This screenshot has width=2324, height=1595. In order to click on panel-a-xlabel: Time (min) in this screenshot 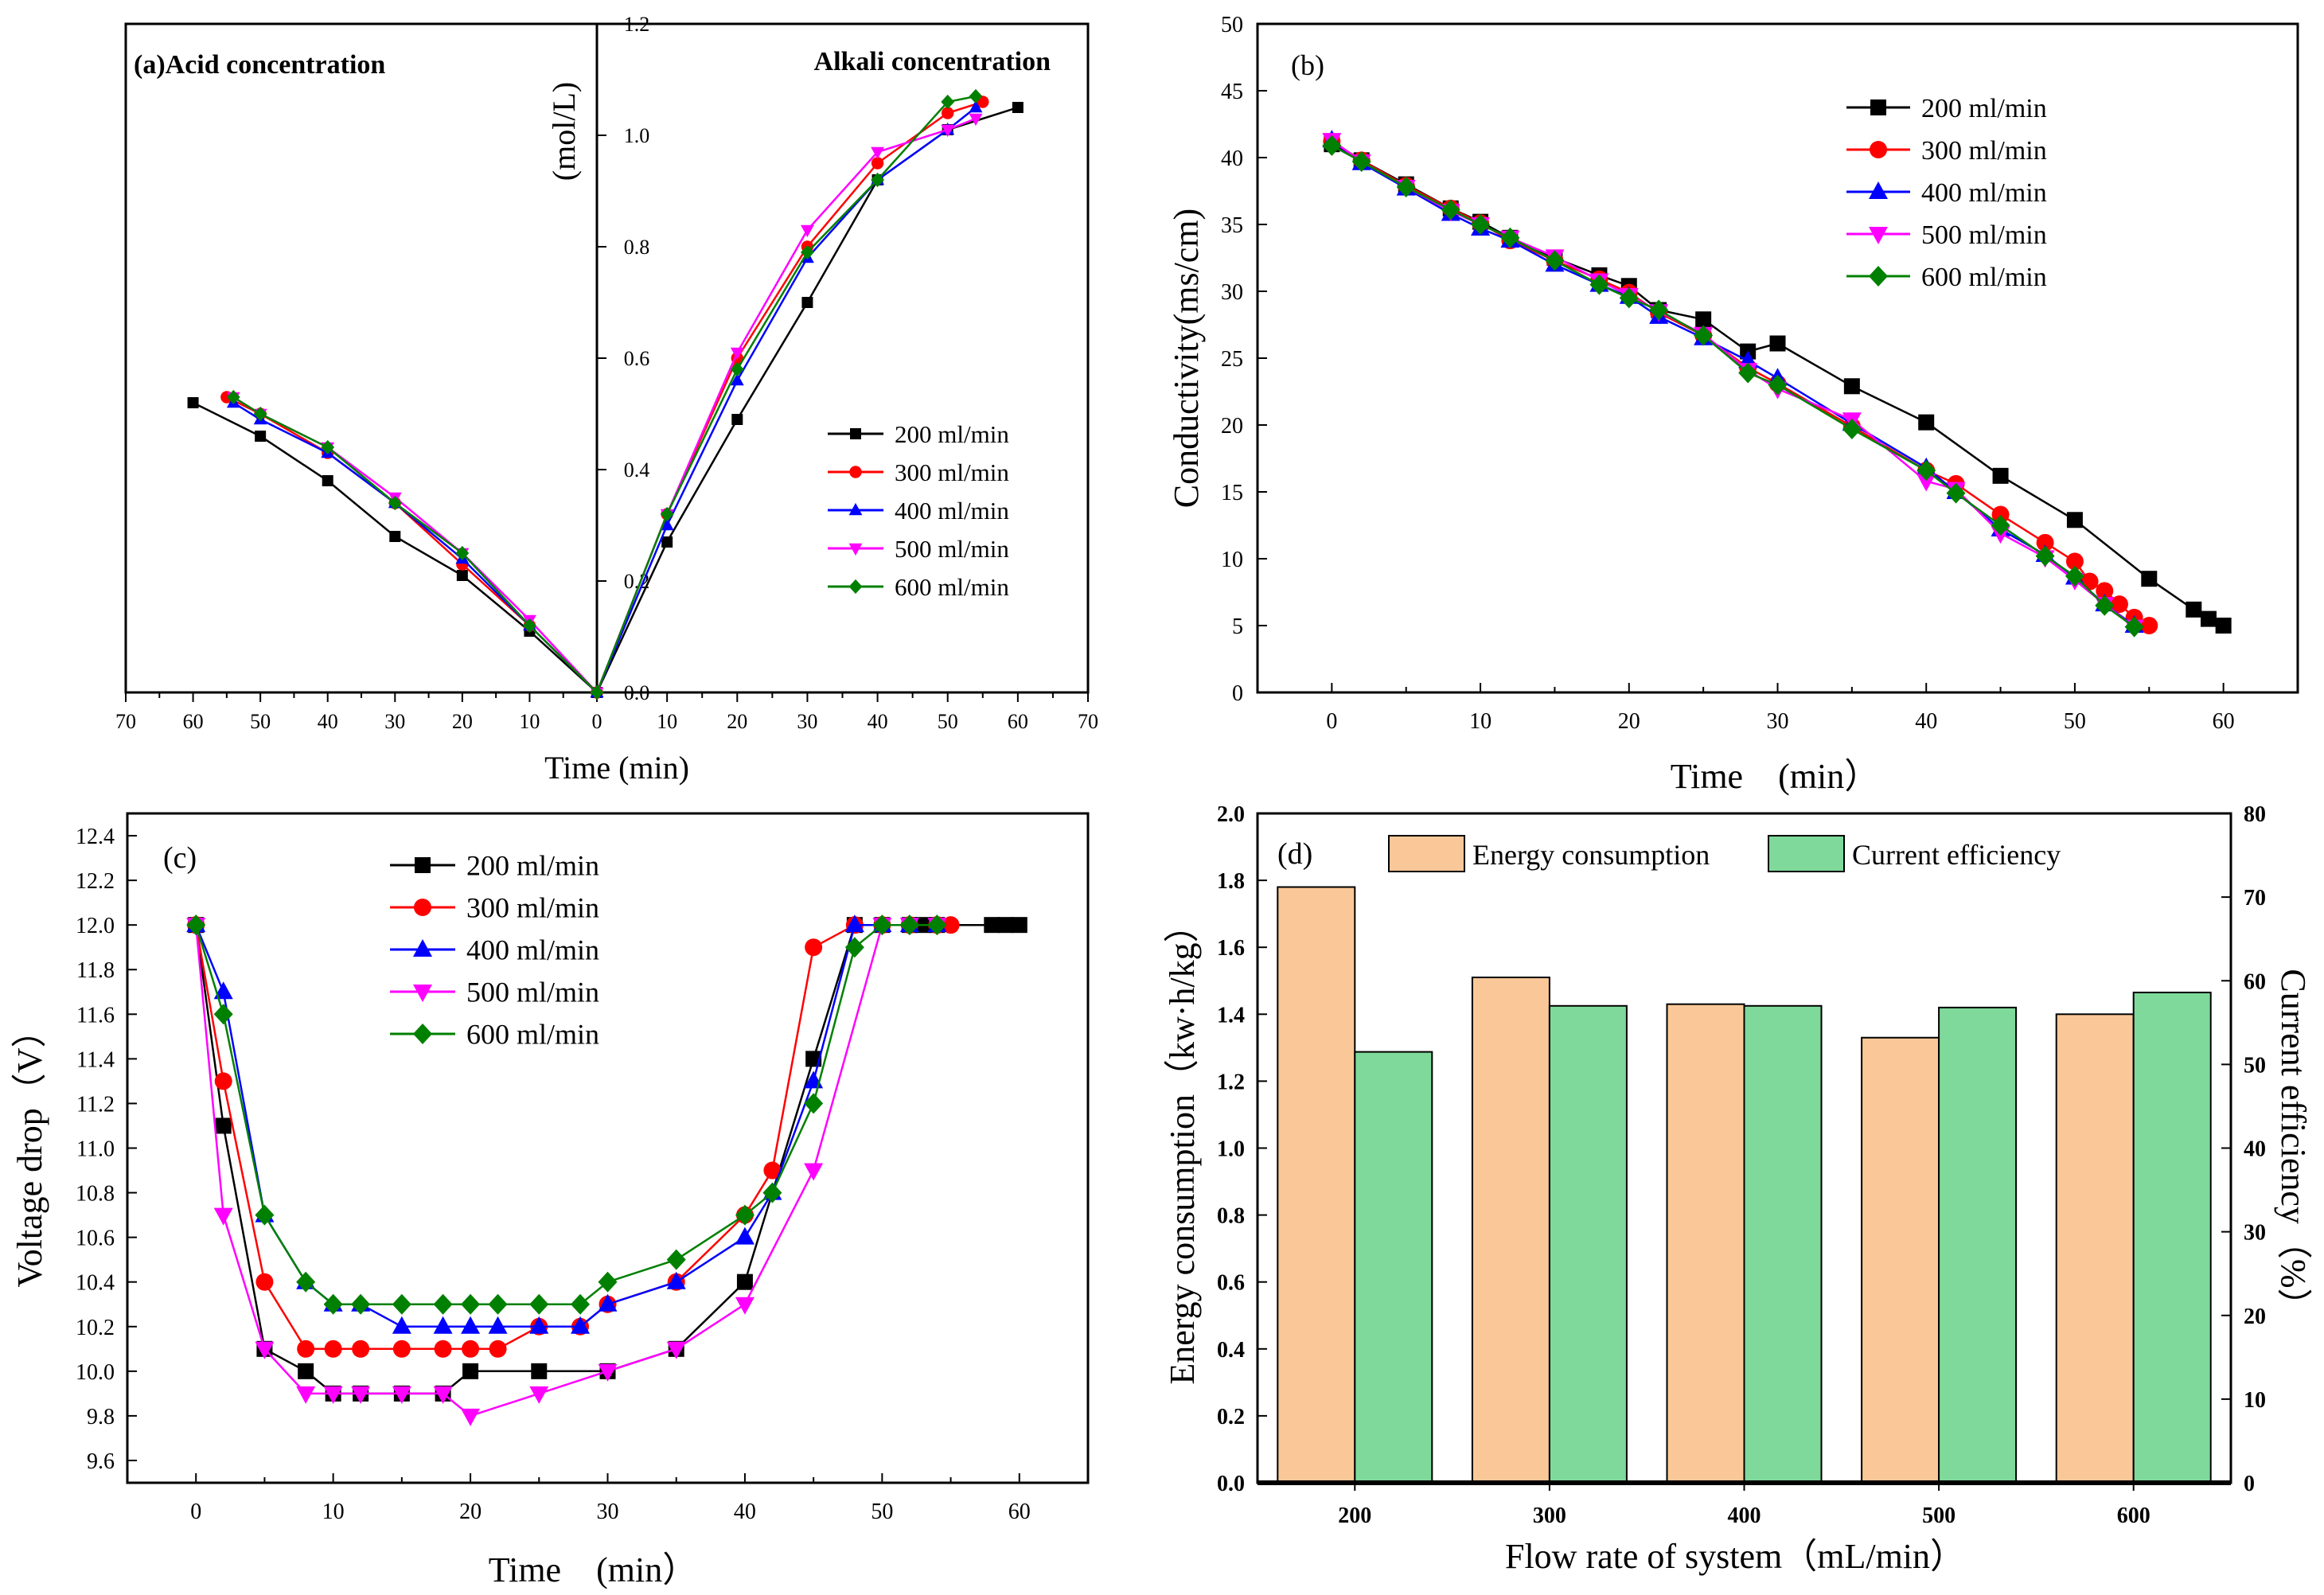, I will do `click(616, 768)`.